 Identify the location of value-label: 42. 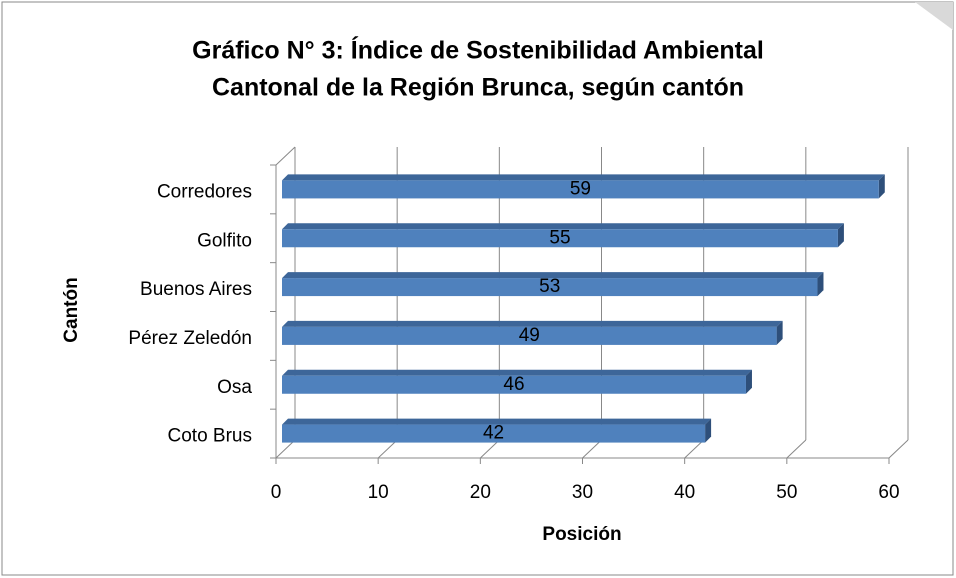
(493, 433).